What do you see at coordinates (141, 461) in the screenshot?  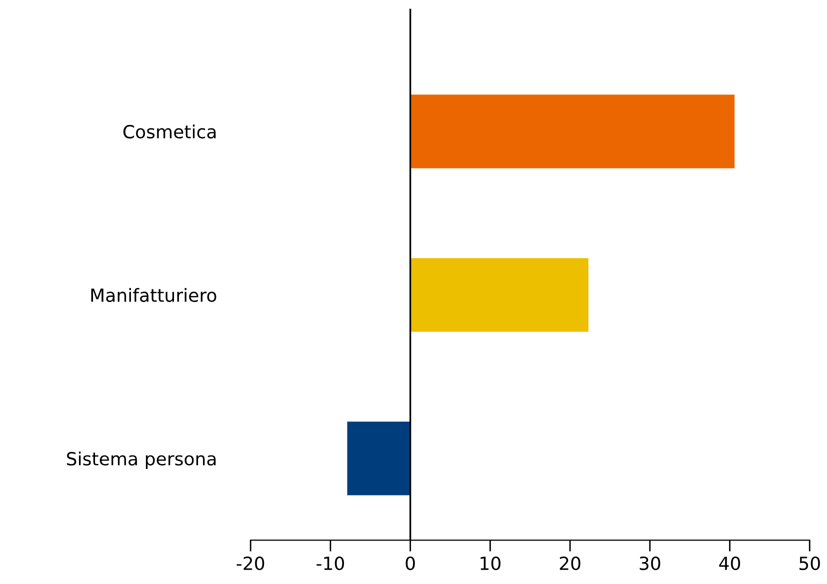 I see `y-tick-label: Sistema persona` at bounding box center [141, 461].